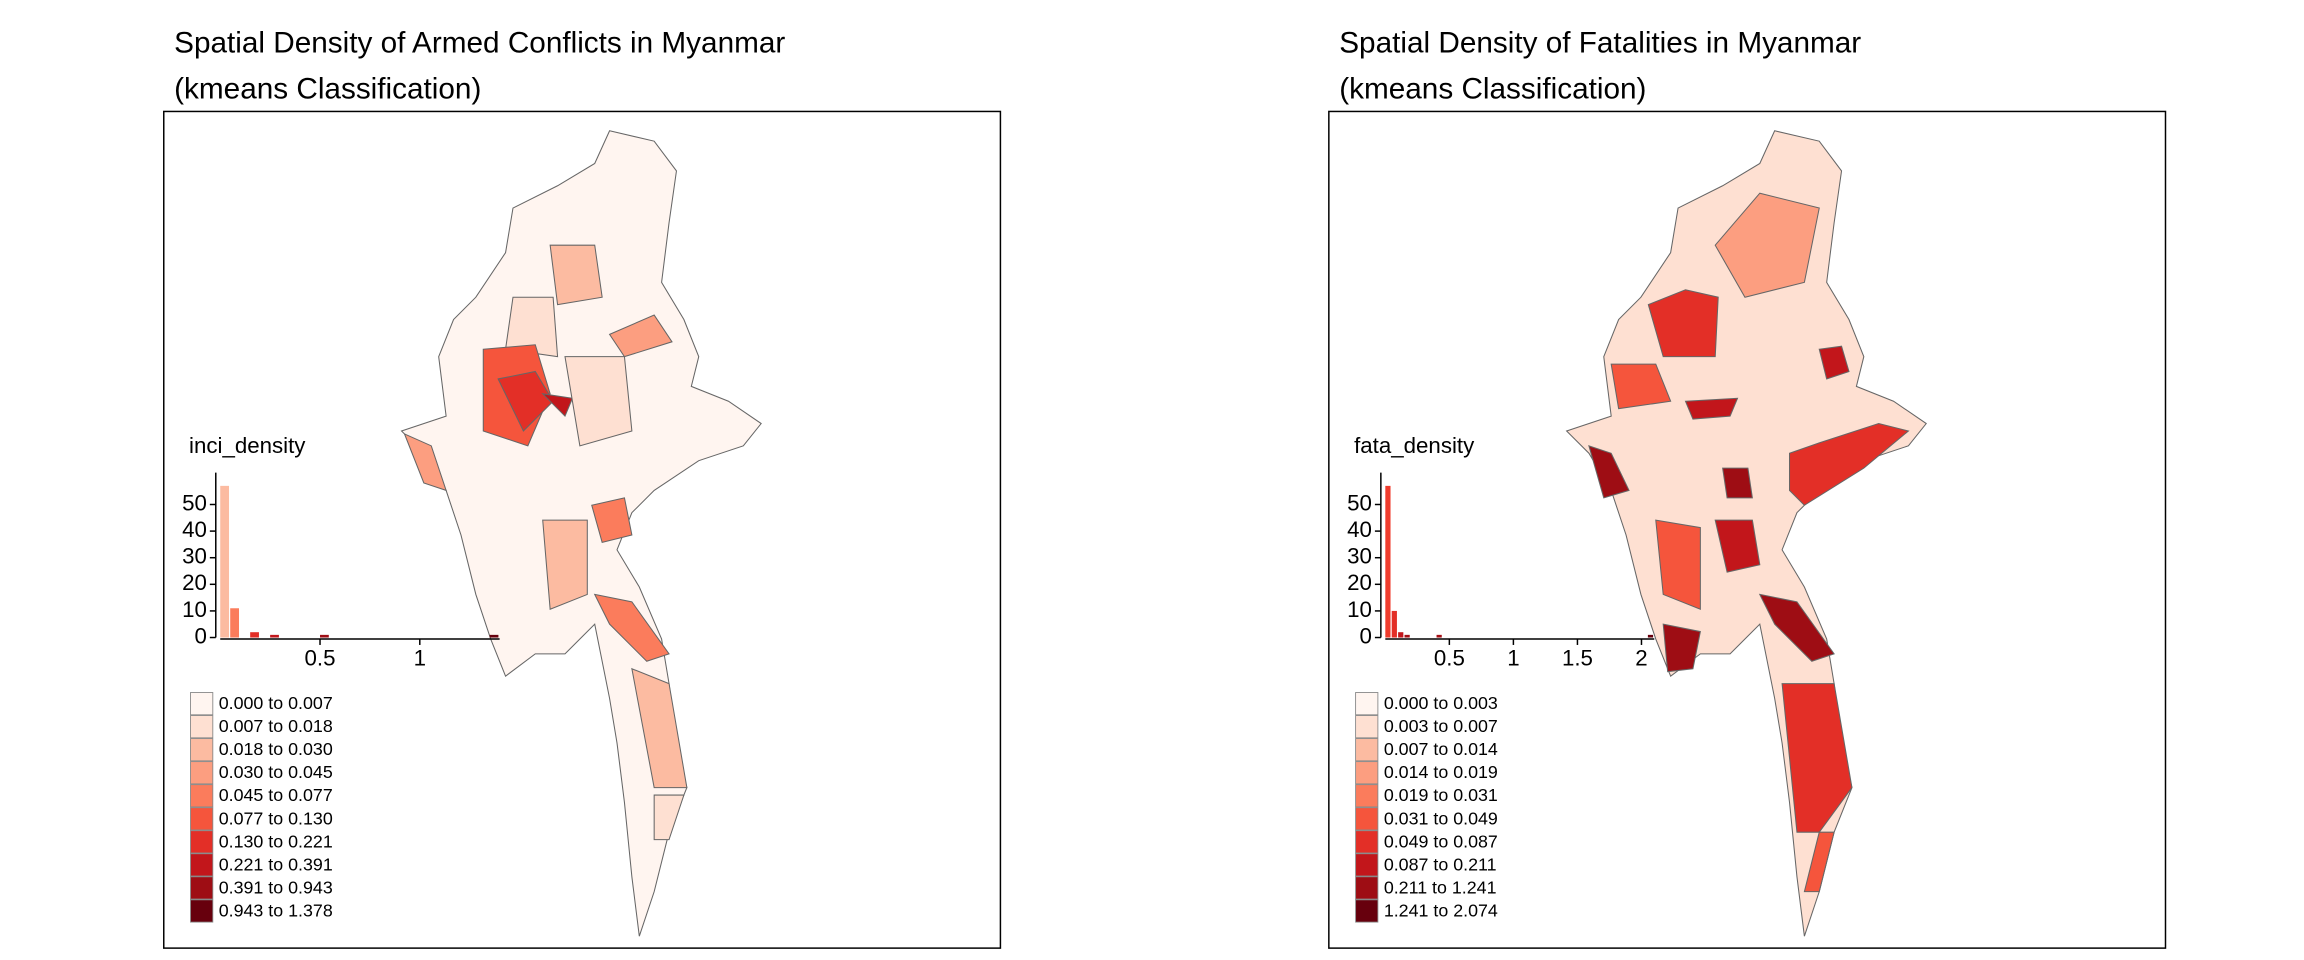 This screenshot has height=960, width=2304. I want to click on legend-label: 0.049 to 0.087, so click(1441, 841).